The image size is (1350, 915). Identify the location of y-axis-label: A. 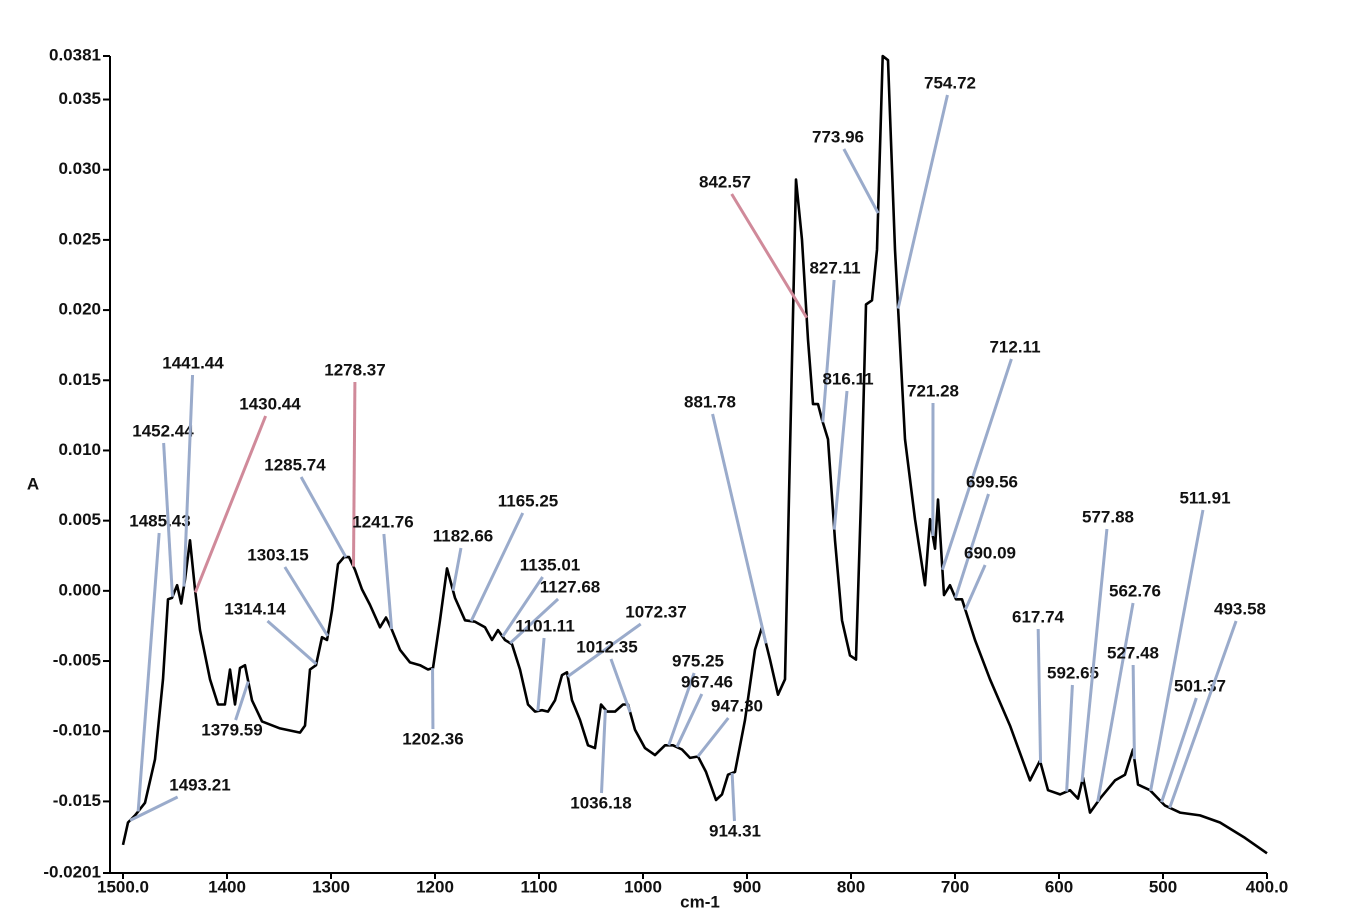
(33, 483).